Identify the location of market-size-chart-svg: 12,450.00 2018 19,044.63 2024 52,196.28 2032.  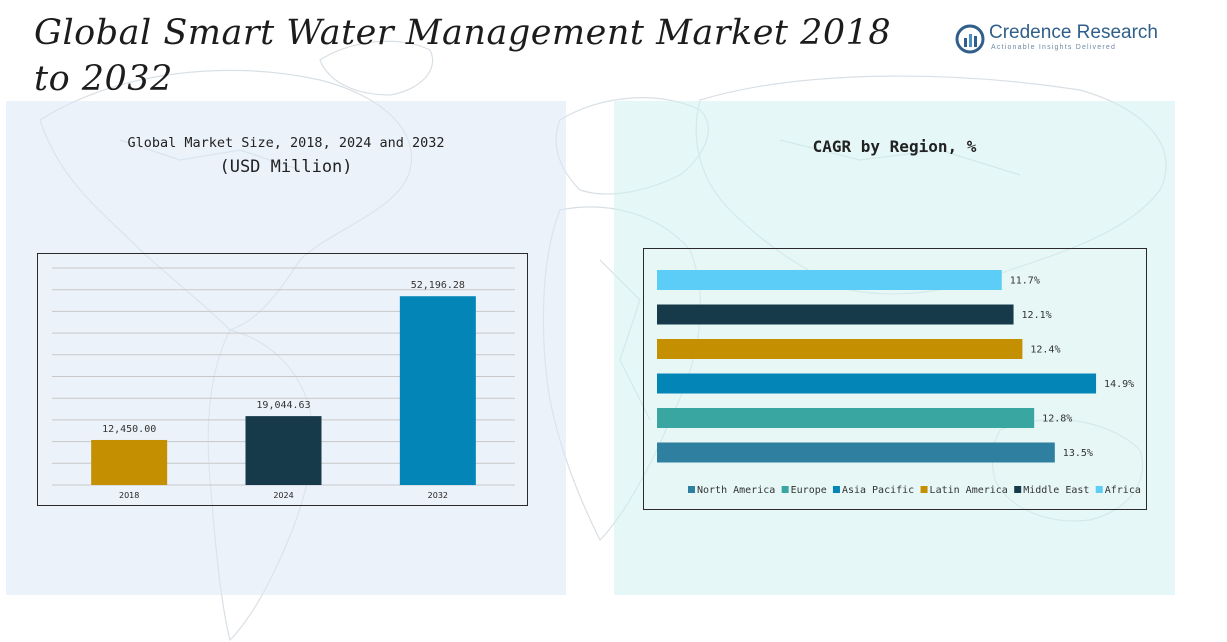
(283, 383).